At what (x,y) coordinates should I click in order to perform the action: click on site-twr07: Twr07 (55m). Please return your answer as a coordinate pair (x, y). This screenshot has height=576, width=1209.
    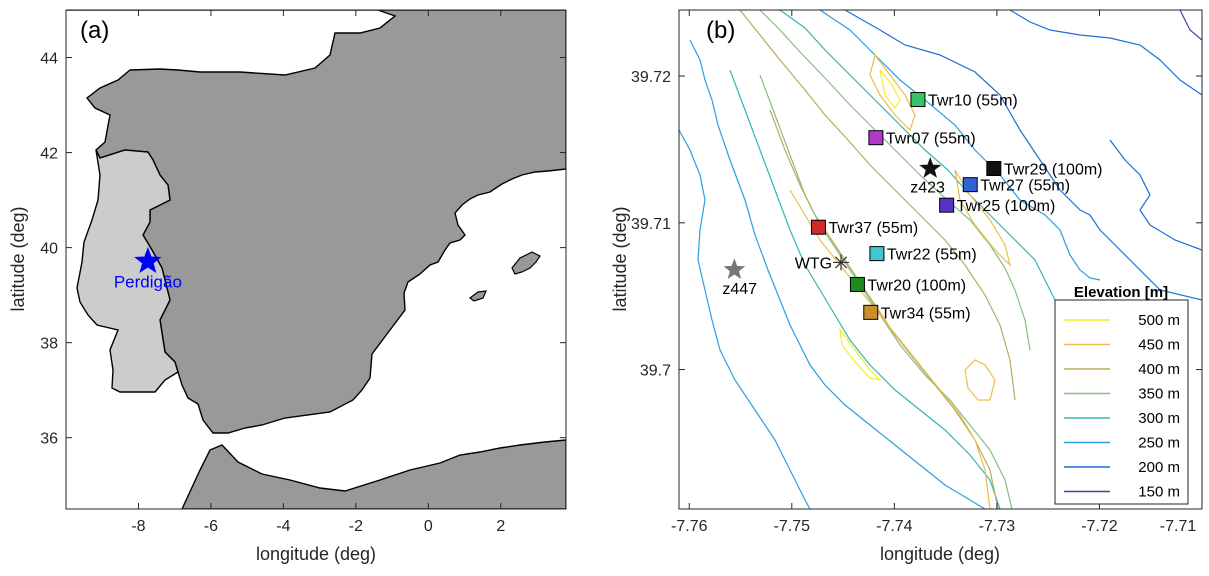
    Looking at the image, I should click on (922, 139).